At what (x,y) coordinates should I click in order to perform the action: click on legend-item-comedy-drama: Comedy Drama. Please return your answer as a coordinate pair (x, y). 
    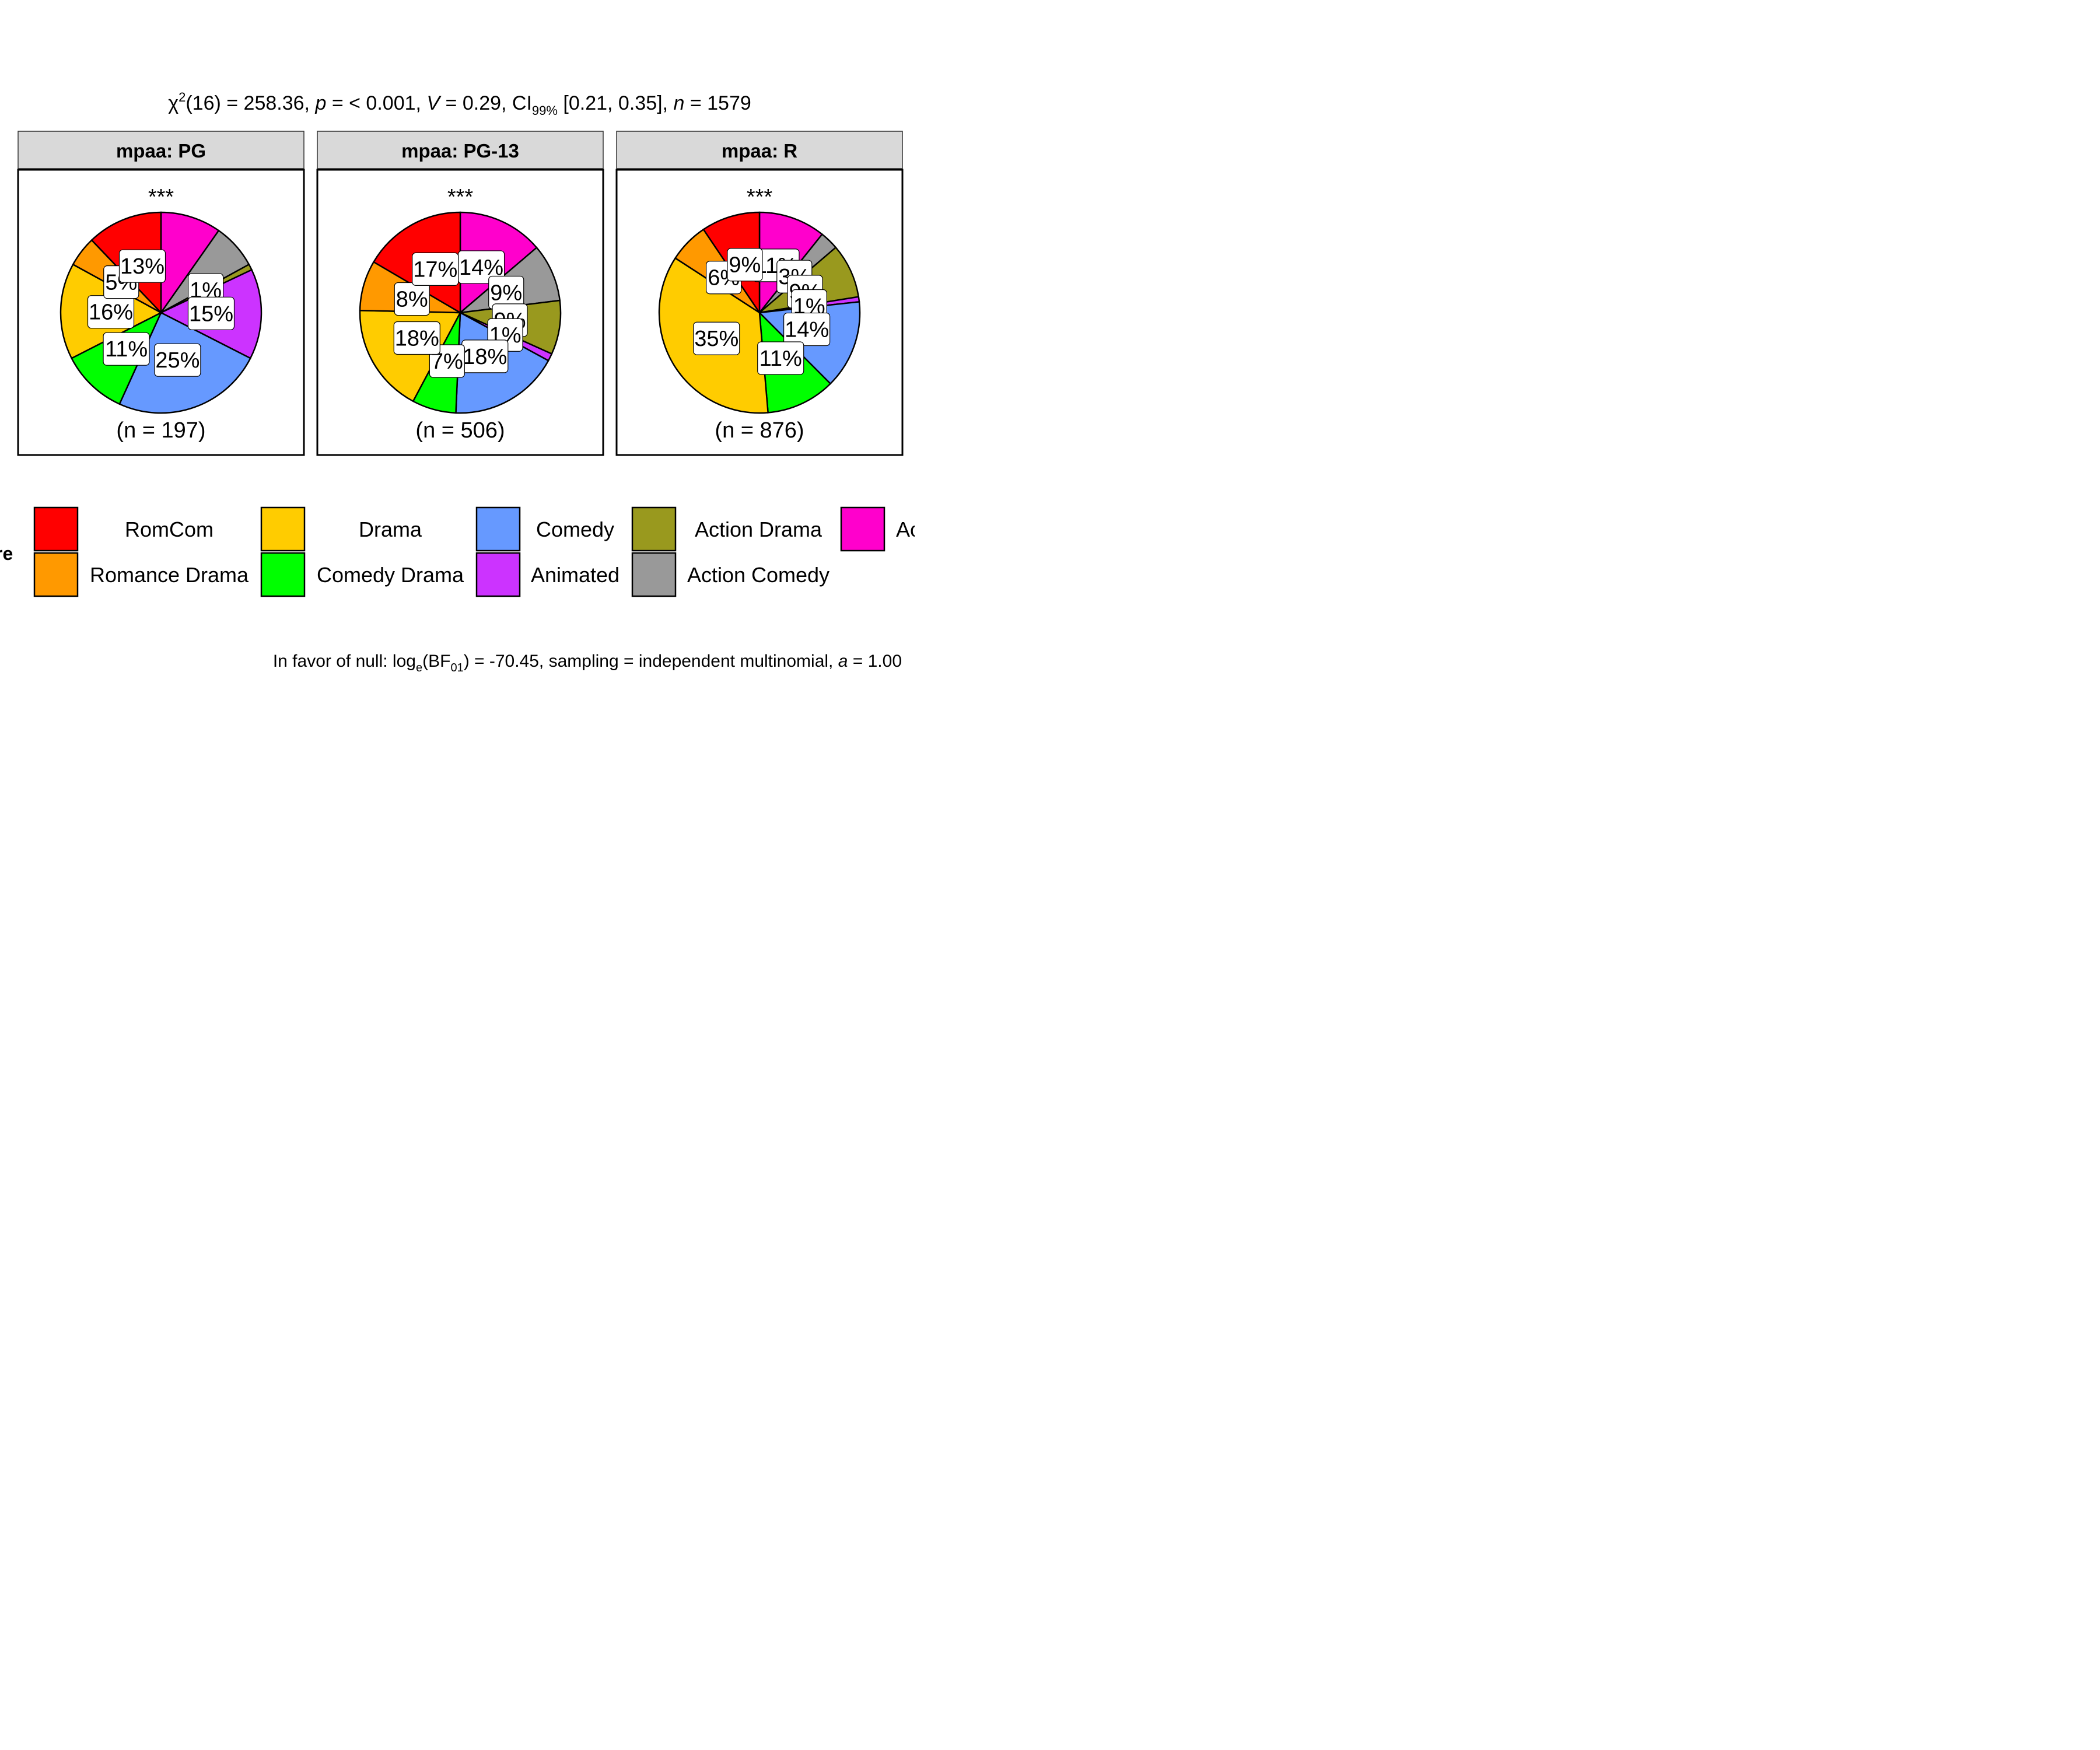
    Looking at the image, I should click on (362, 574).